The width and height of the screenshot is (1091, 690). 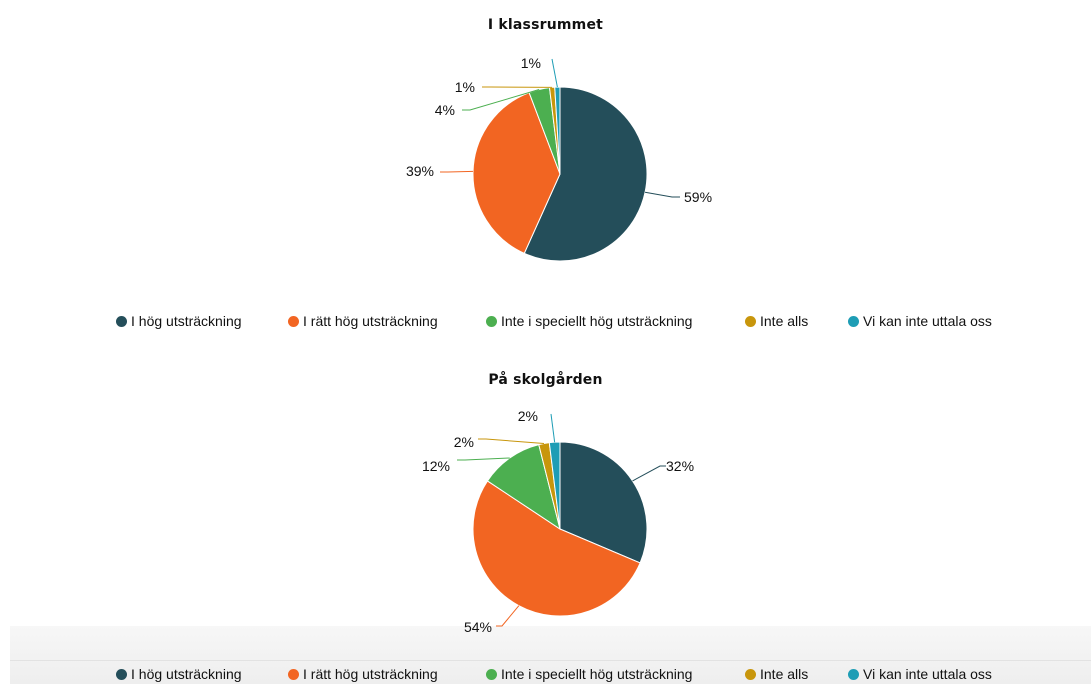 What do you see at coordinates (445, 110) in the screenshot?
I see `data-label: 4%` at bounding box center [445, 110].